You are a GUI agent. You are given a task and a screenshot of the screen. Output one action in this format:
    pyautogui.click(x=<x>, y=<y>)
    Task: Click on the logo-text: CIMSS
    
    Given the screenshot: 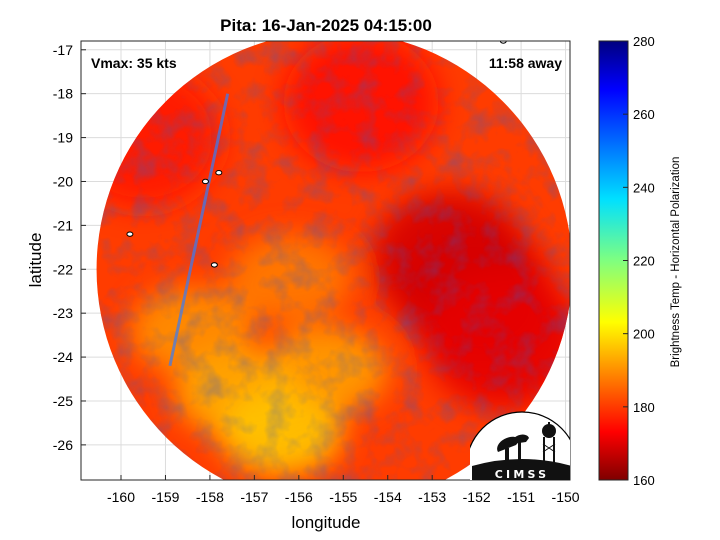 What is the action you would take?
    pyautogui.click(x=522, y=474)
    